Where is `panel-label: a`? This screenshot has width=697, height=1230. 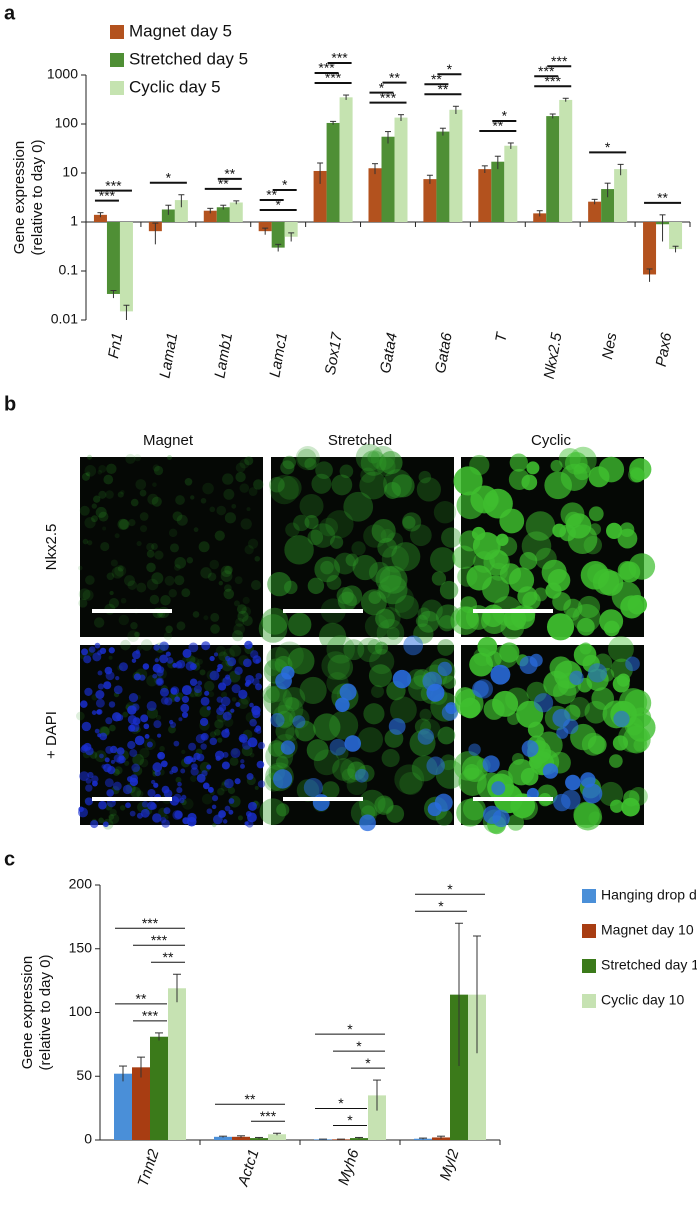
panel-label: a is located at coordinates (10, 13).